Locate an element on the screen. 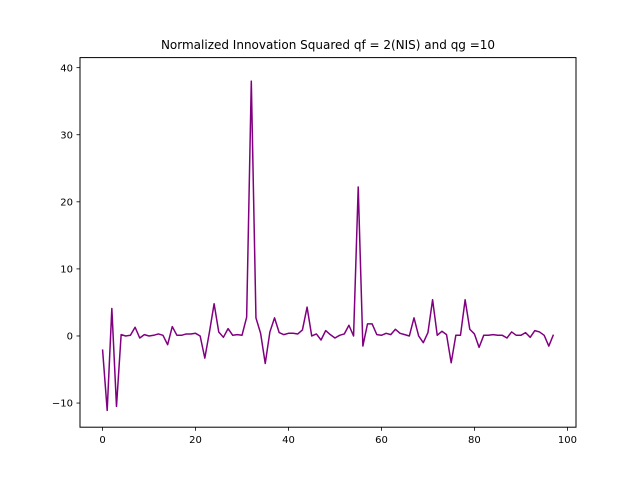 The image size is (640, 480). x-tick-label: 100 is located at coordinates (567, 440).